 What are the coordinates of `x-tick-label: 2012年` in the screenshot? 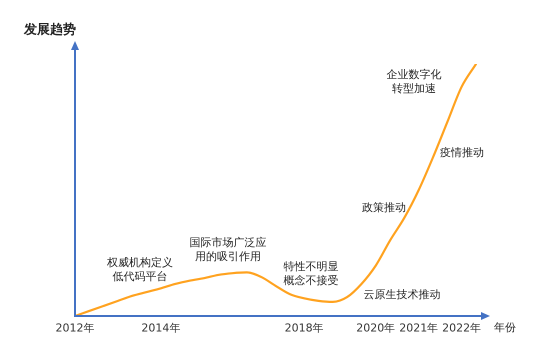 It's located at (75, 327).